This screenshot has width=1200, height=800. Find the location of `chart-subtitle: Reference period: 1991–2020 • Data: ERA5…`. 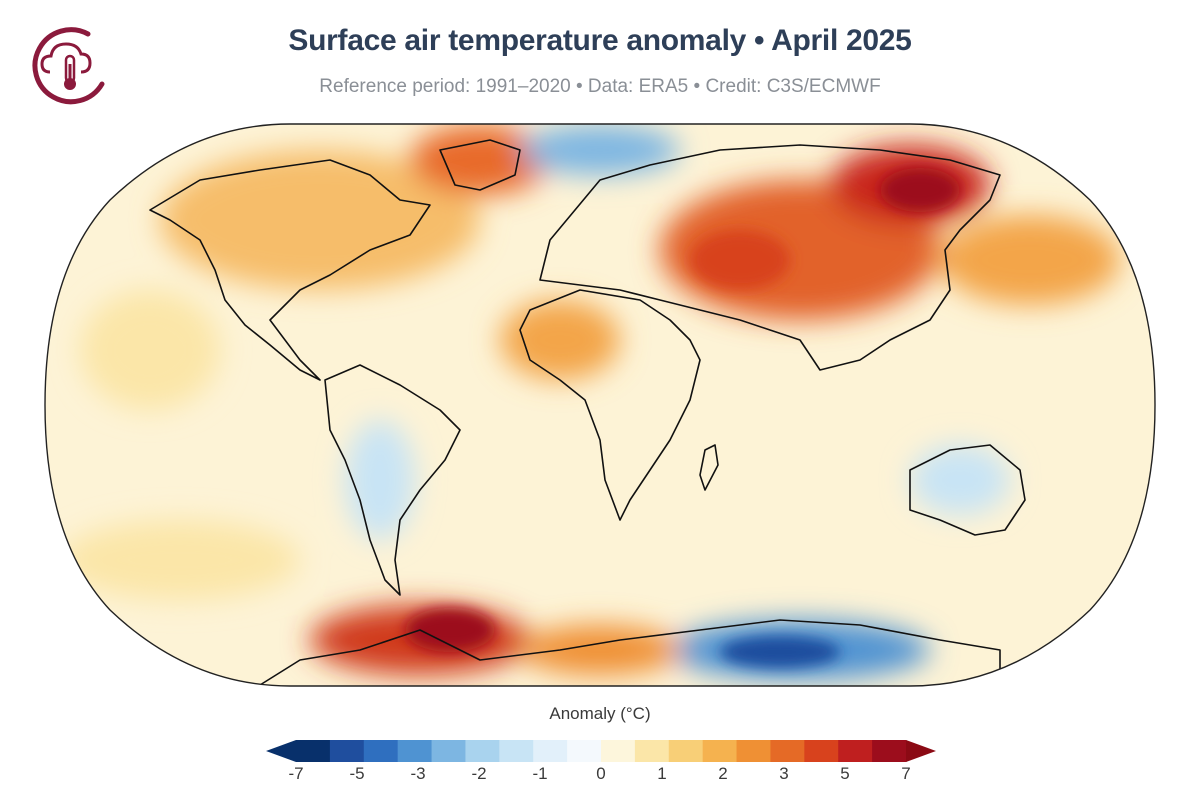

chart-subtitle: Reference period: 1991–2020 • Data: ERA5… is located at coordinates (600, 86).